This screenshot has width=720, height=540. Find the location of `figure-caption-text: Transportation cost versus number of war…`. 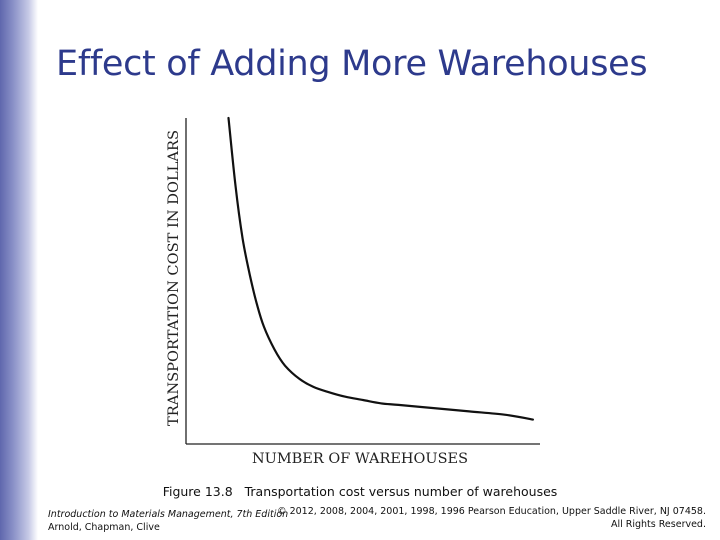

figure-caption-text: Transportation cost versus number of war… is located at coordinates (401, 491).